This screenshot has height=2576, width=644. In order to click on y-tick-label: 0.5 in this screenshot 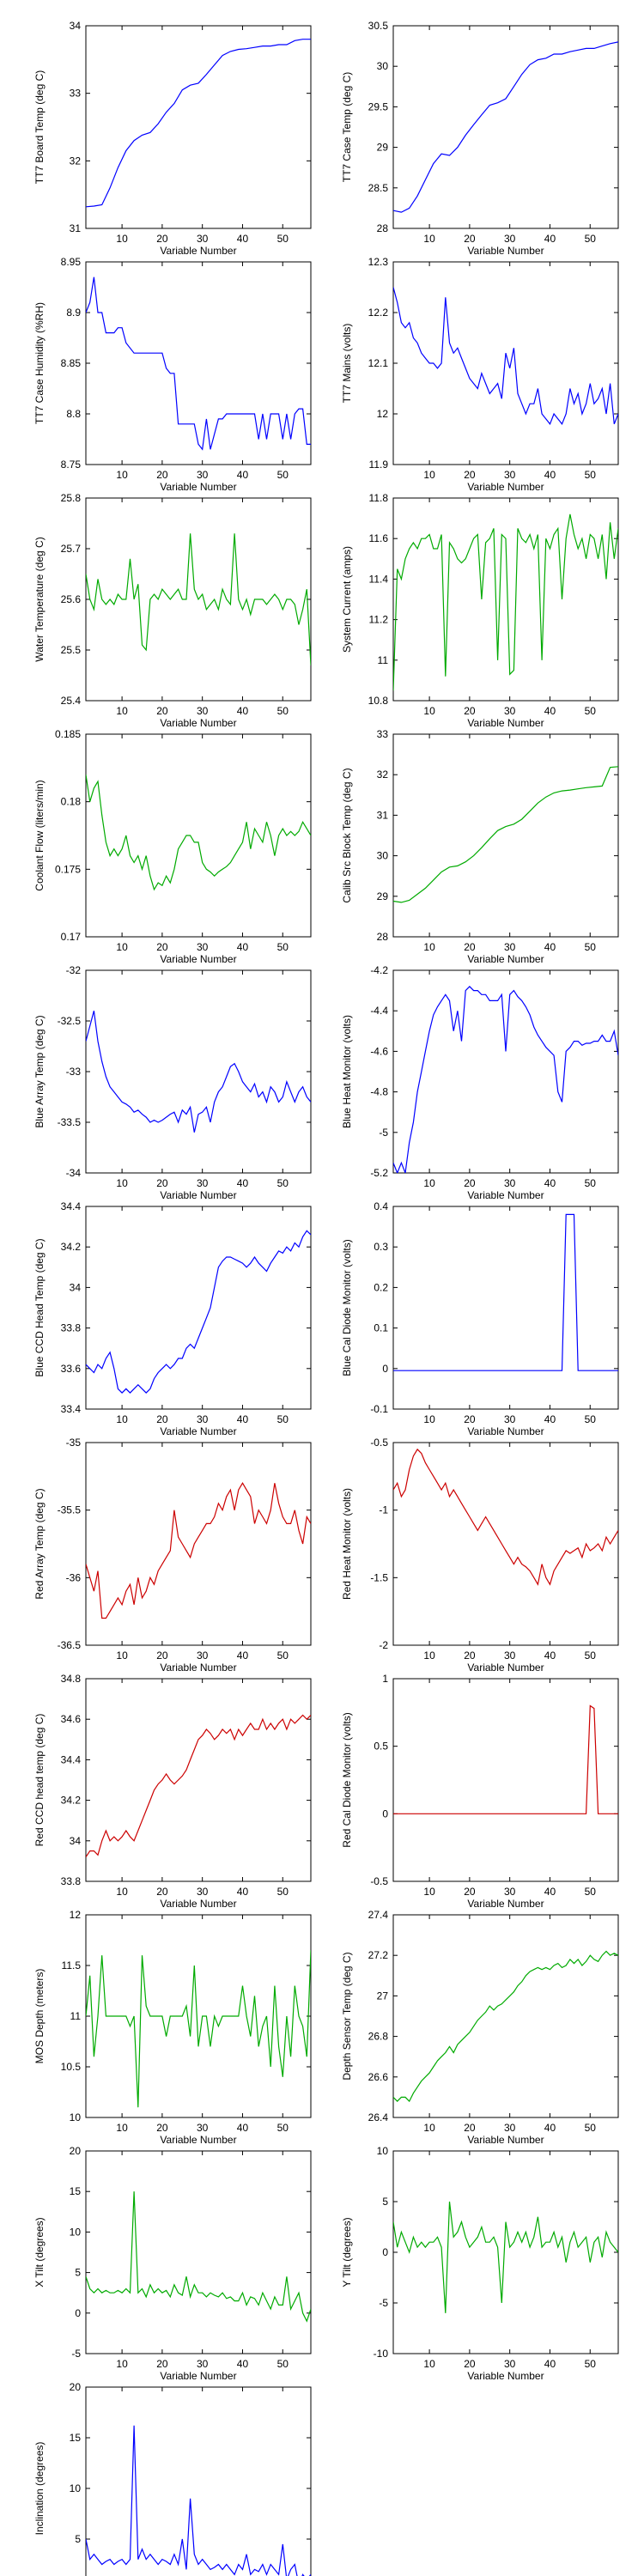, I will do `click(381, 1747)`.